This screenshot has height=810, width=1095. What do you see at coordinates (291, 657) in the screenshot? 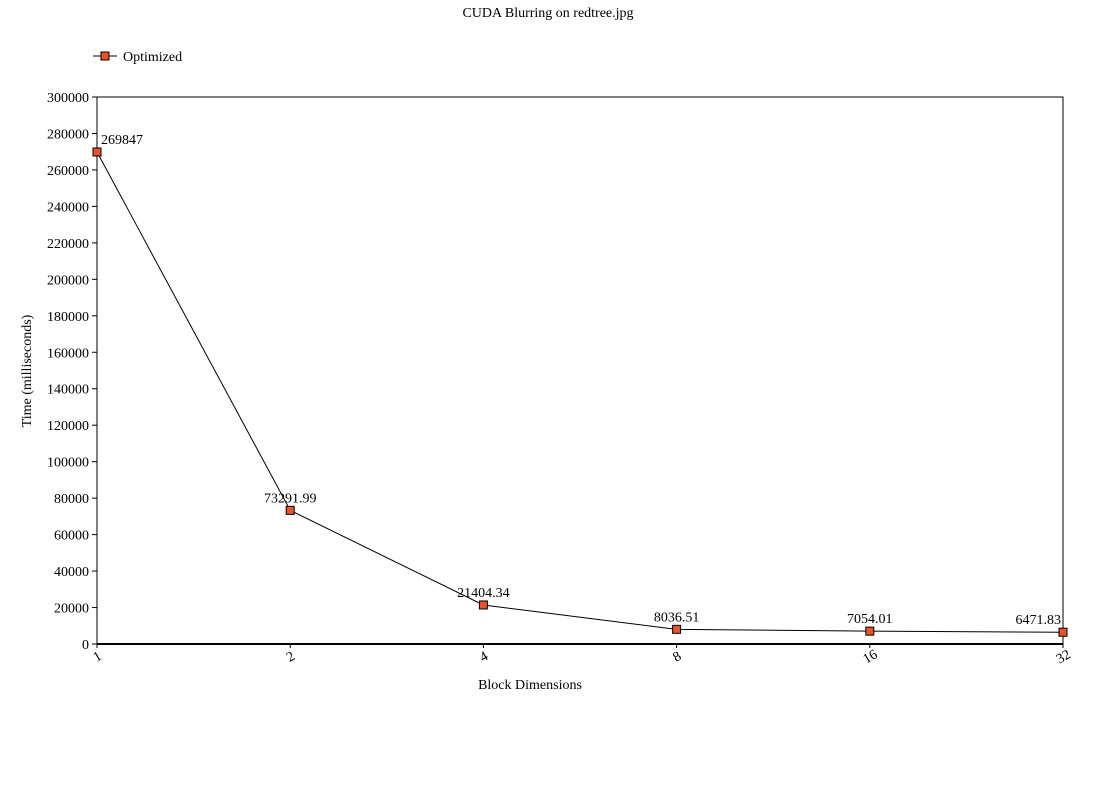
I see `x-tick-label: 2` at bounding box center [291, 657].